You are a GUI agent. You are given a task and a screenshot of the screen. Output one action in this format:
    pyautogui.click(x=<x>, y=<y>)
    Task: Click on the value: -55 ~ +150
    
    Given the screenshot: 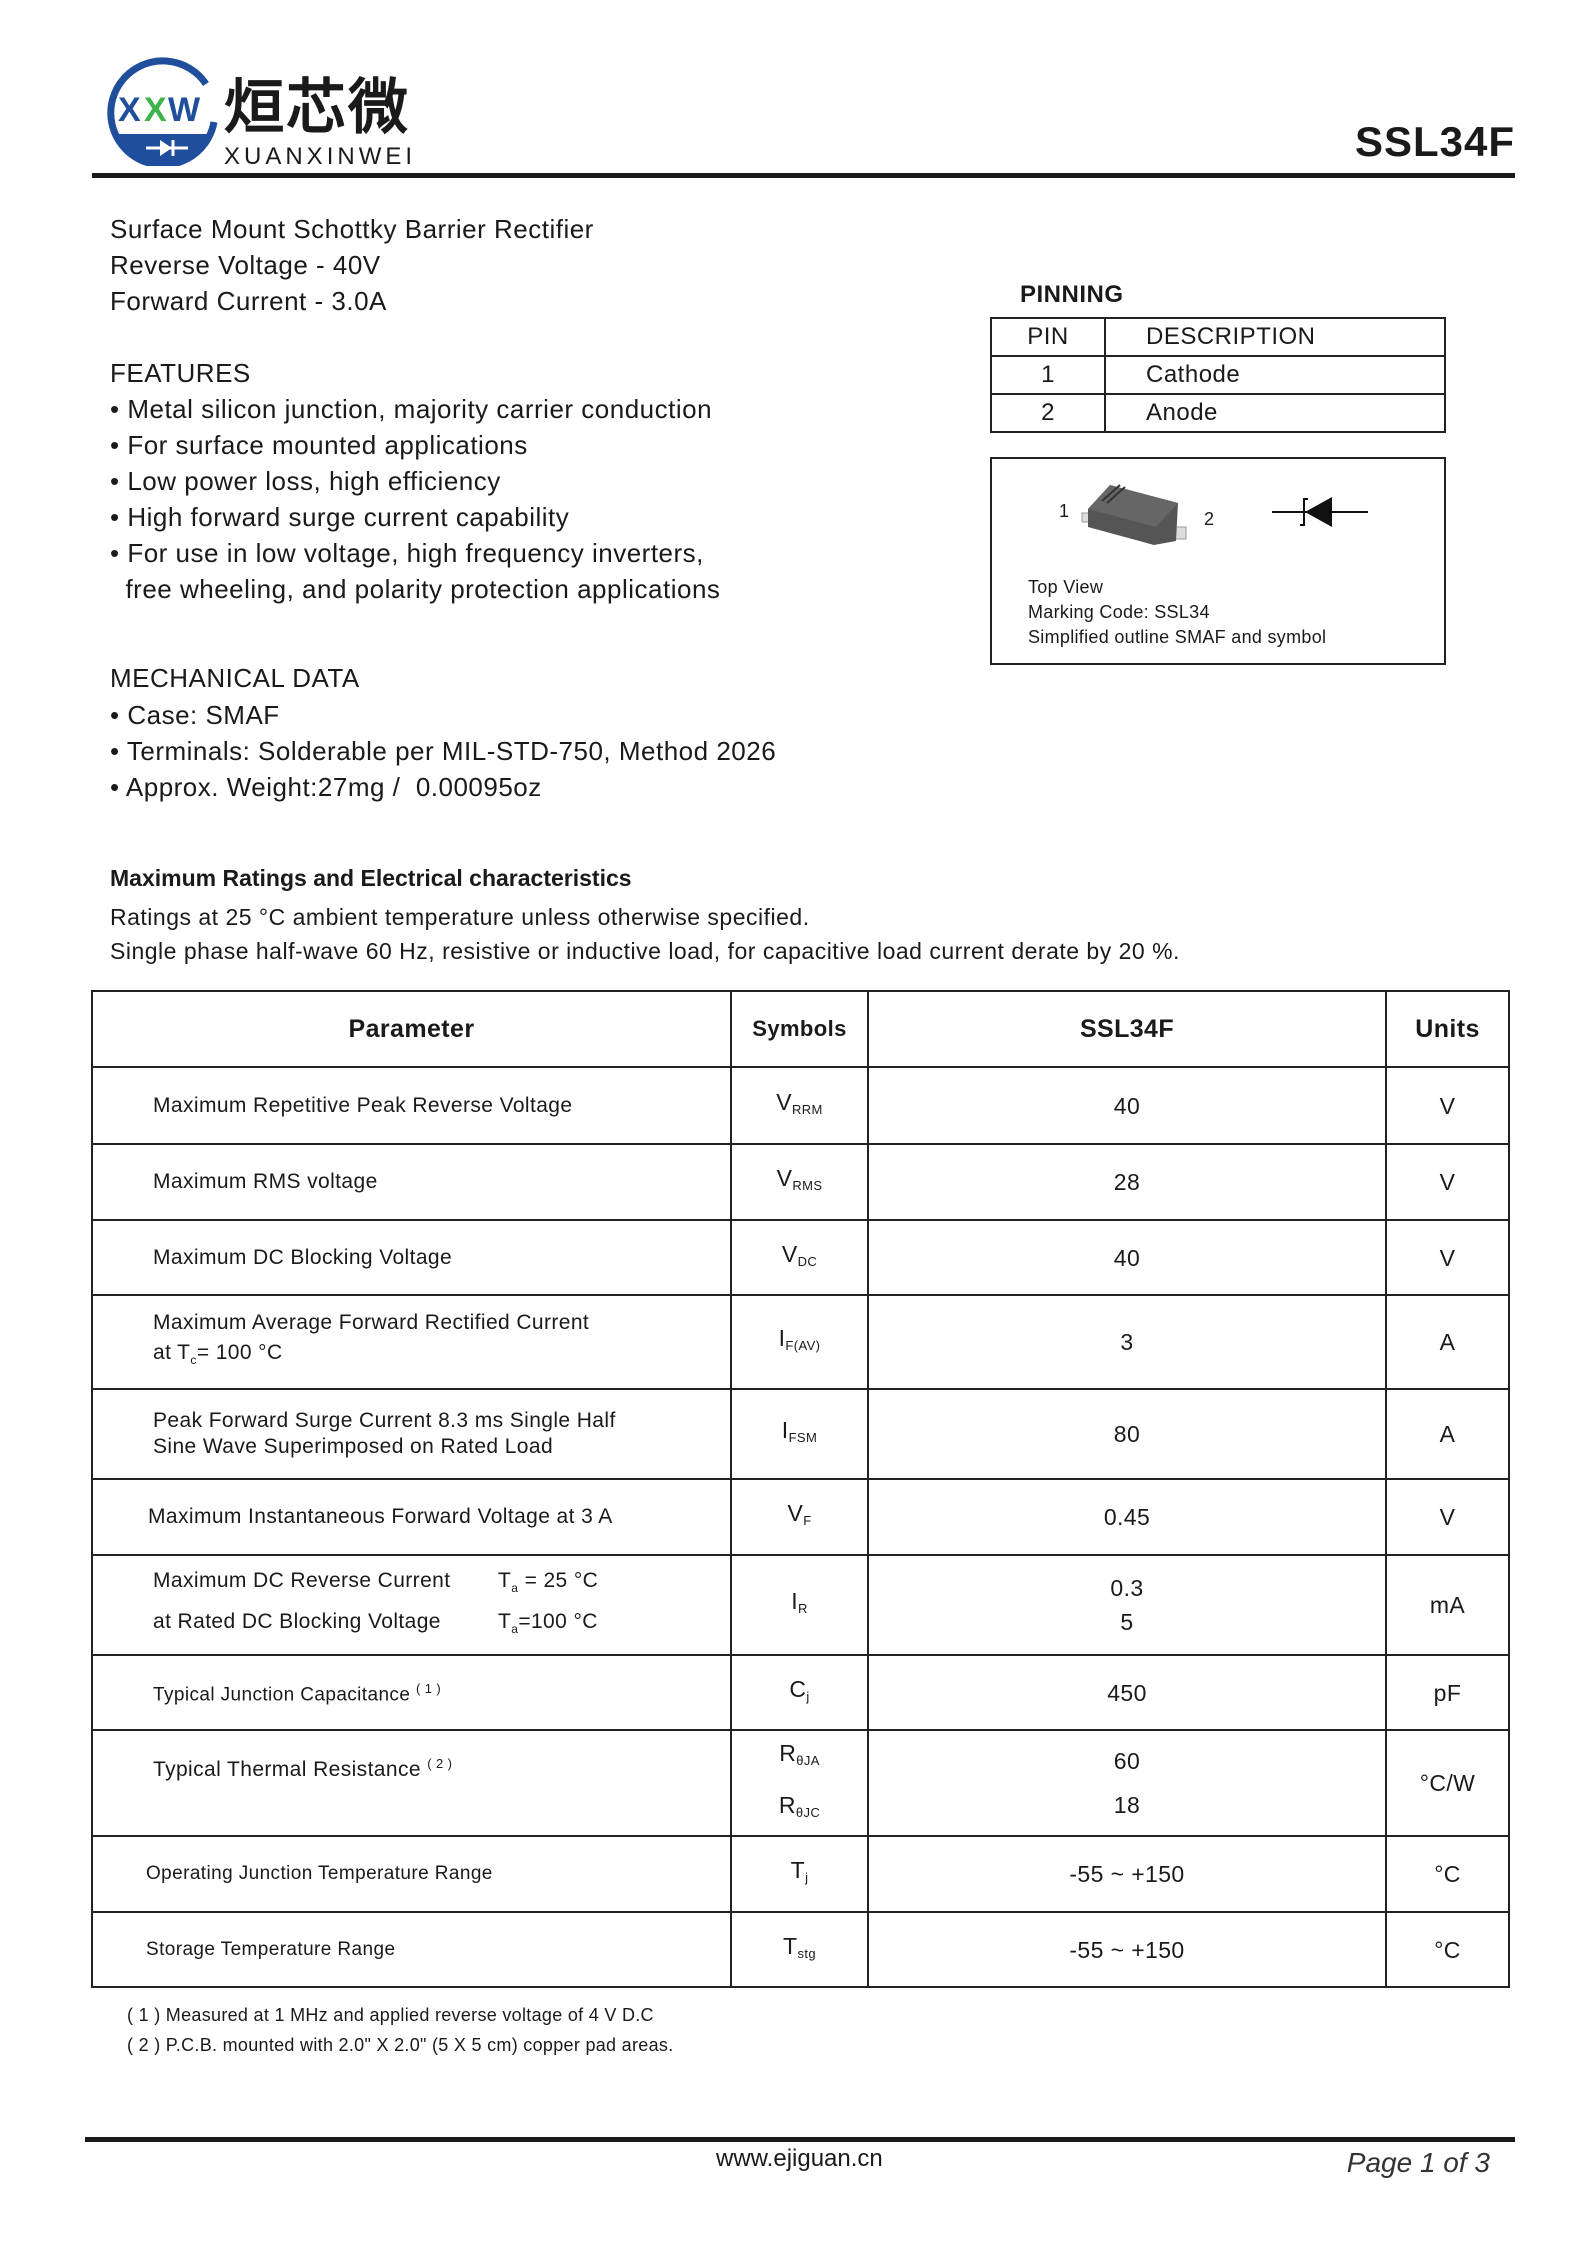 What is the action you would take?
    pyautogui.click(x=1127, y=1949)
    